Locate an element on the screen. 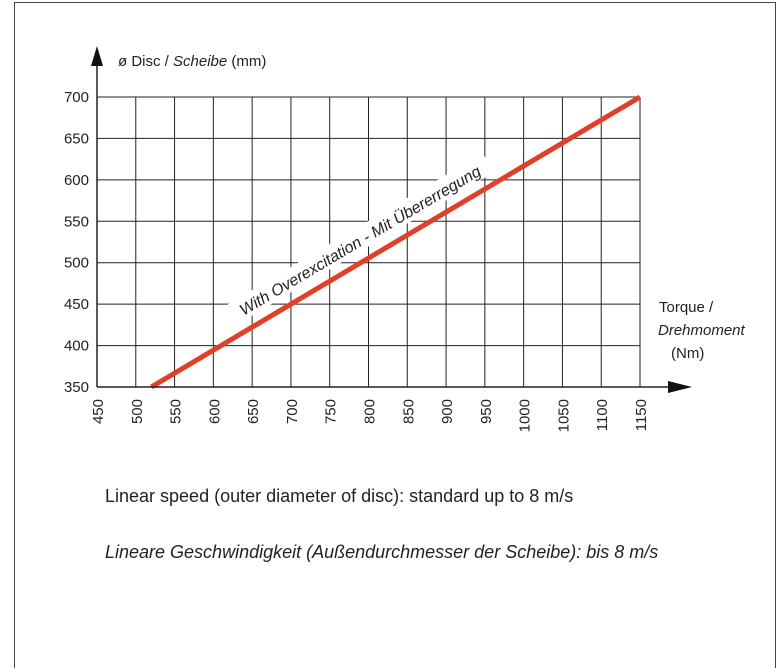  x-tick-label: 1000 is located at coordinates (525, 415).